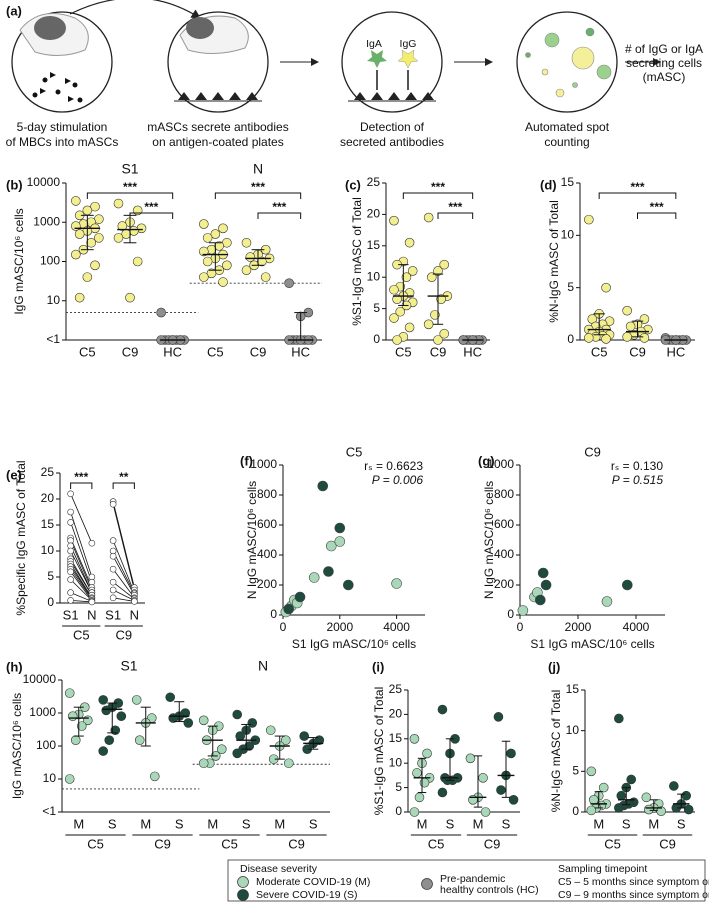 The height and width of the screenshot is (902, 709). Describe the element at coordinates (263, 464) in the screenshot. I see `y-tick-label: 1000` at that location.